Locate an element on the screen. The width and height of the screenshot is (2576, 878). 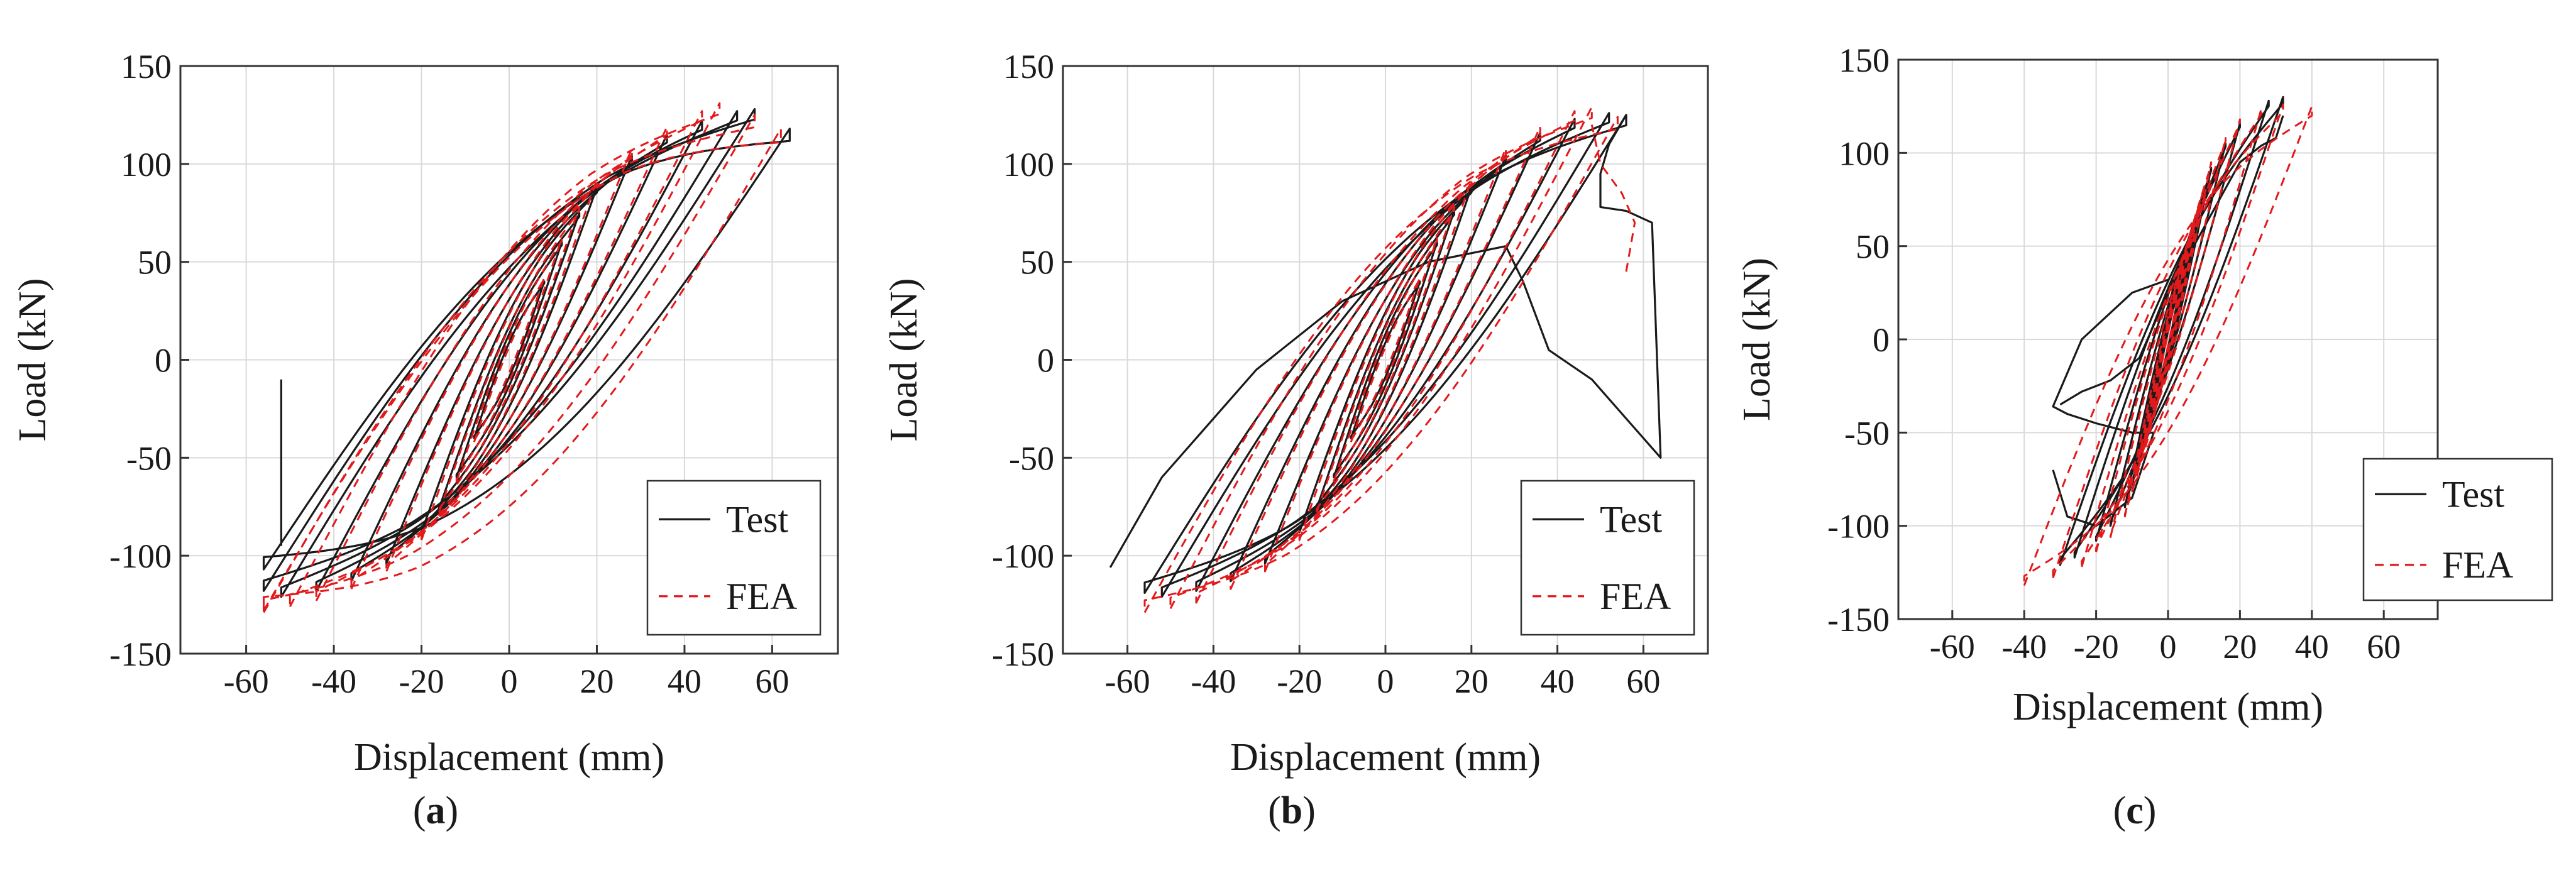
panel-caption-letter: a is located at coordinates (436, 810).